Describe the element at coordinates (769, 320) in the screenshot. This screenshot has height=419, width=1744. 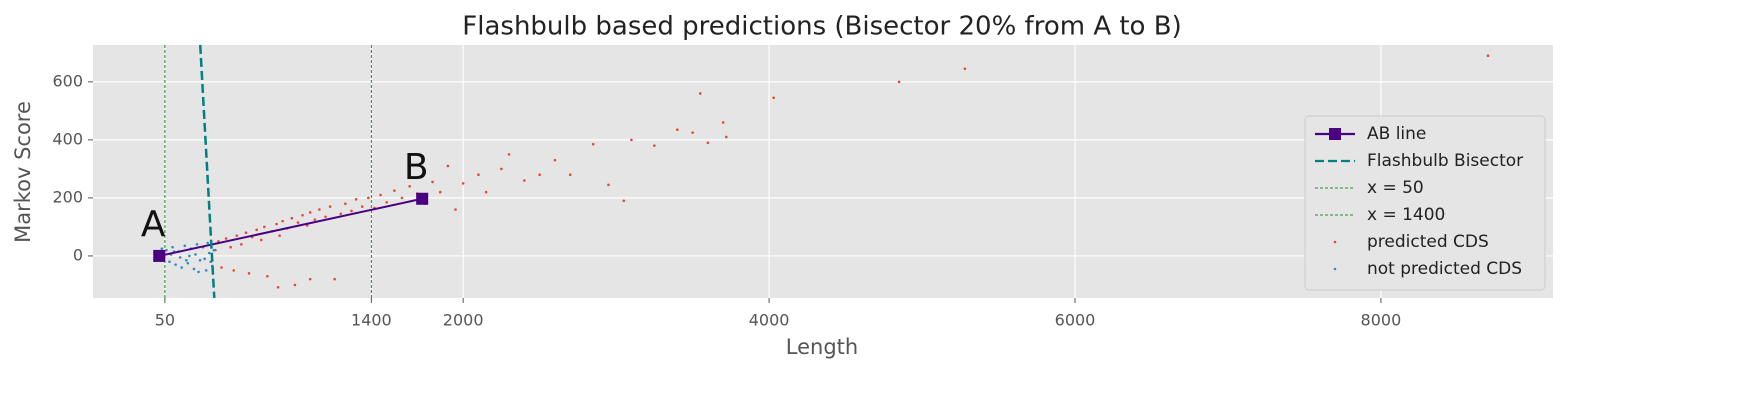
I see `x-tick-label: 4000` at that location.